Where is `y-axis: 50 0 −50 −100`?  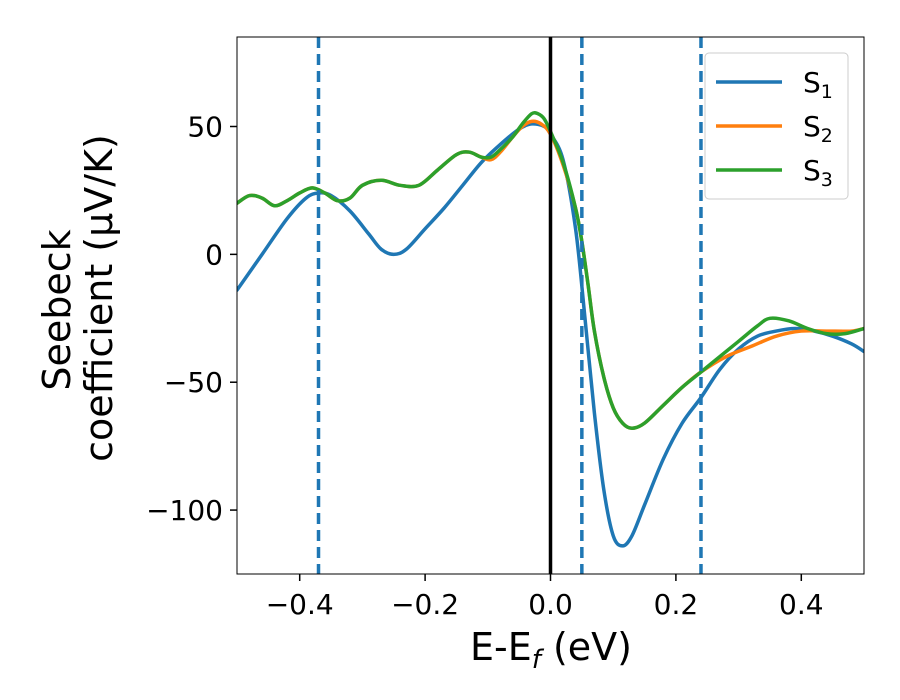
y-axis: 50 0 −50 −100 is located at coordinates (191, 319).